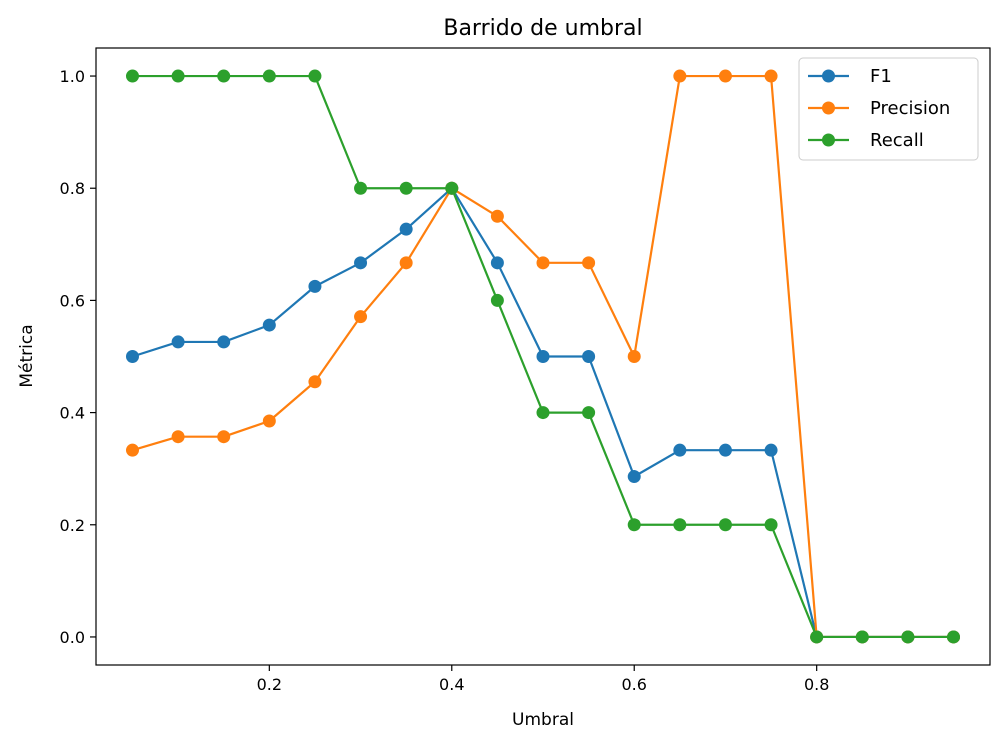  Describe the element at coordinates (72, 637) in the screenshot. I see `y-tick-label: 0.0` at that location.